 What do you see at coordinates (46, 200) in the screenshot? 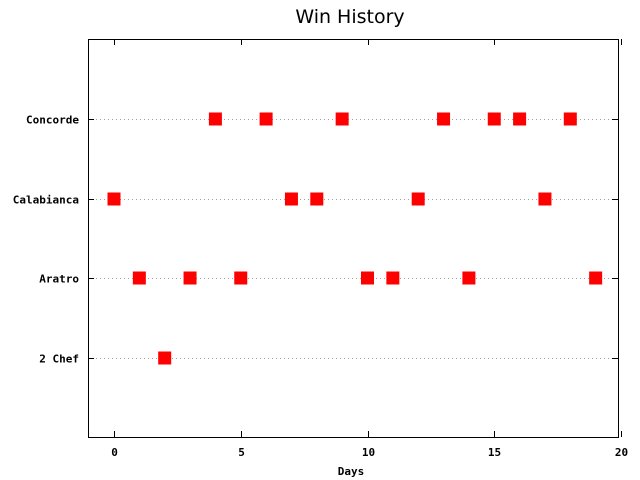
I see `y-tick-label: Calabianca` at bounding box center [46, 200].